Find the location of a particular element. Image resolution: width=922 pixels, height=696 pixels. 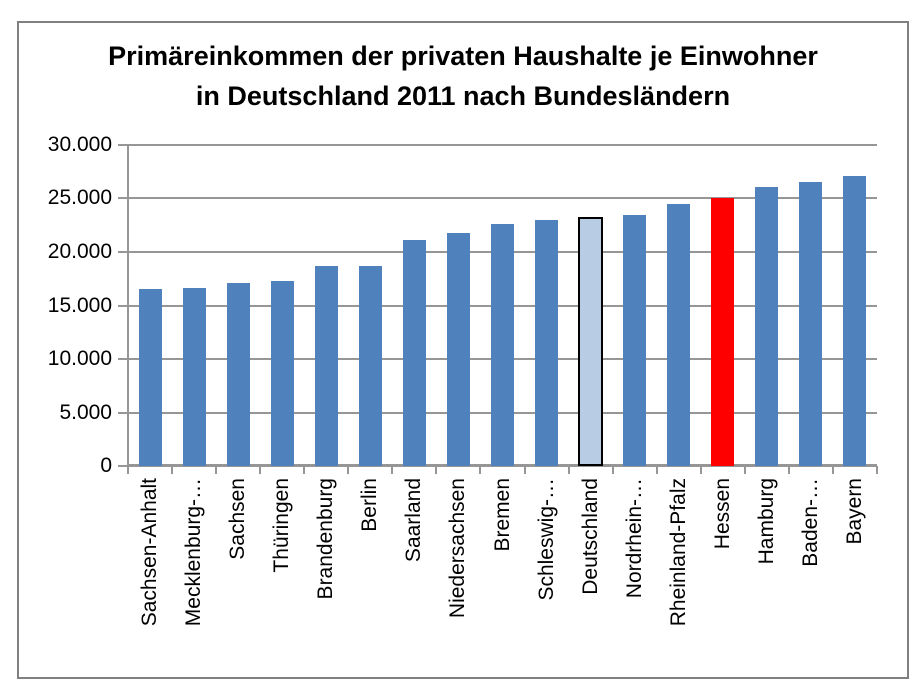

x-axis-label-deutschland: Deutschland is located at coordinates (590, 536).